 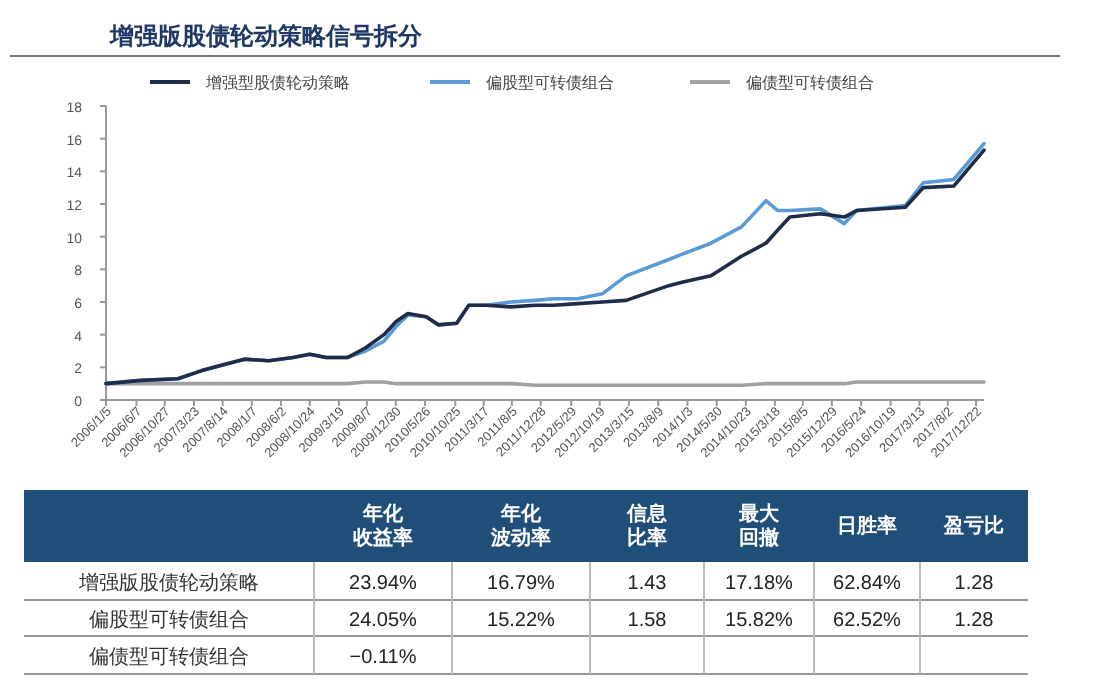 I want to click on legend-label: 偏债型可转债组合, so click(x=810, y=83).